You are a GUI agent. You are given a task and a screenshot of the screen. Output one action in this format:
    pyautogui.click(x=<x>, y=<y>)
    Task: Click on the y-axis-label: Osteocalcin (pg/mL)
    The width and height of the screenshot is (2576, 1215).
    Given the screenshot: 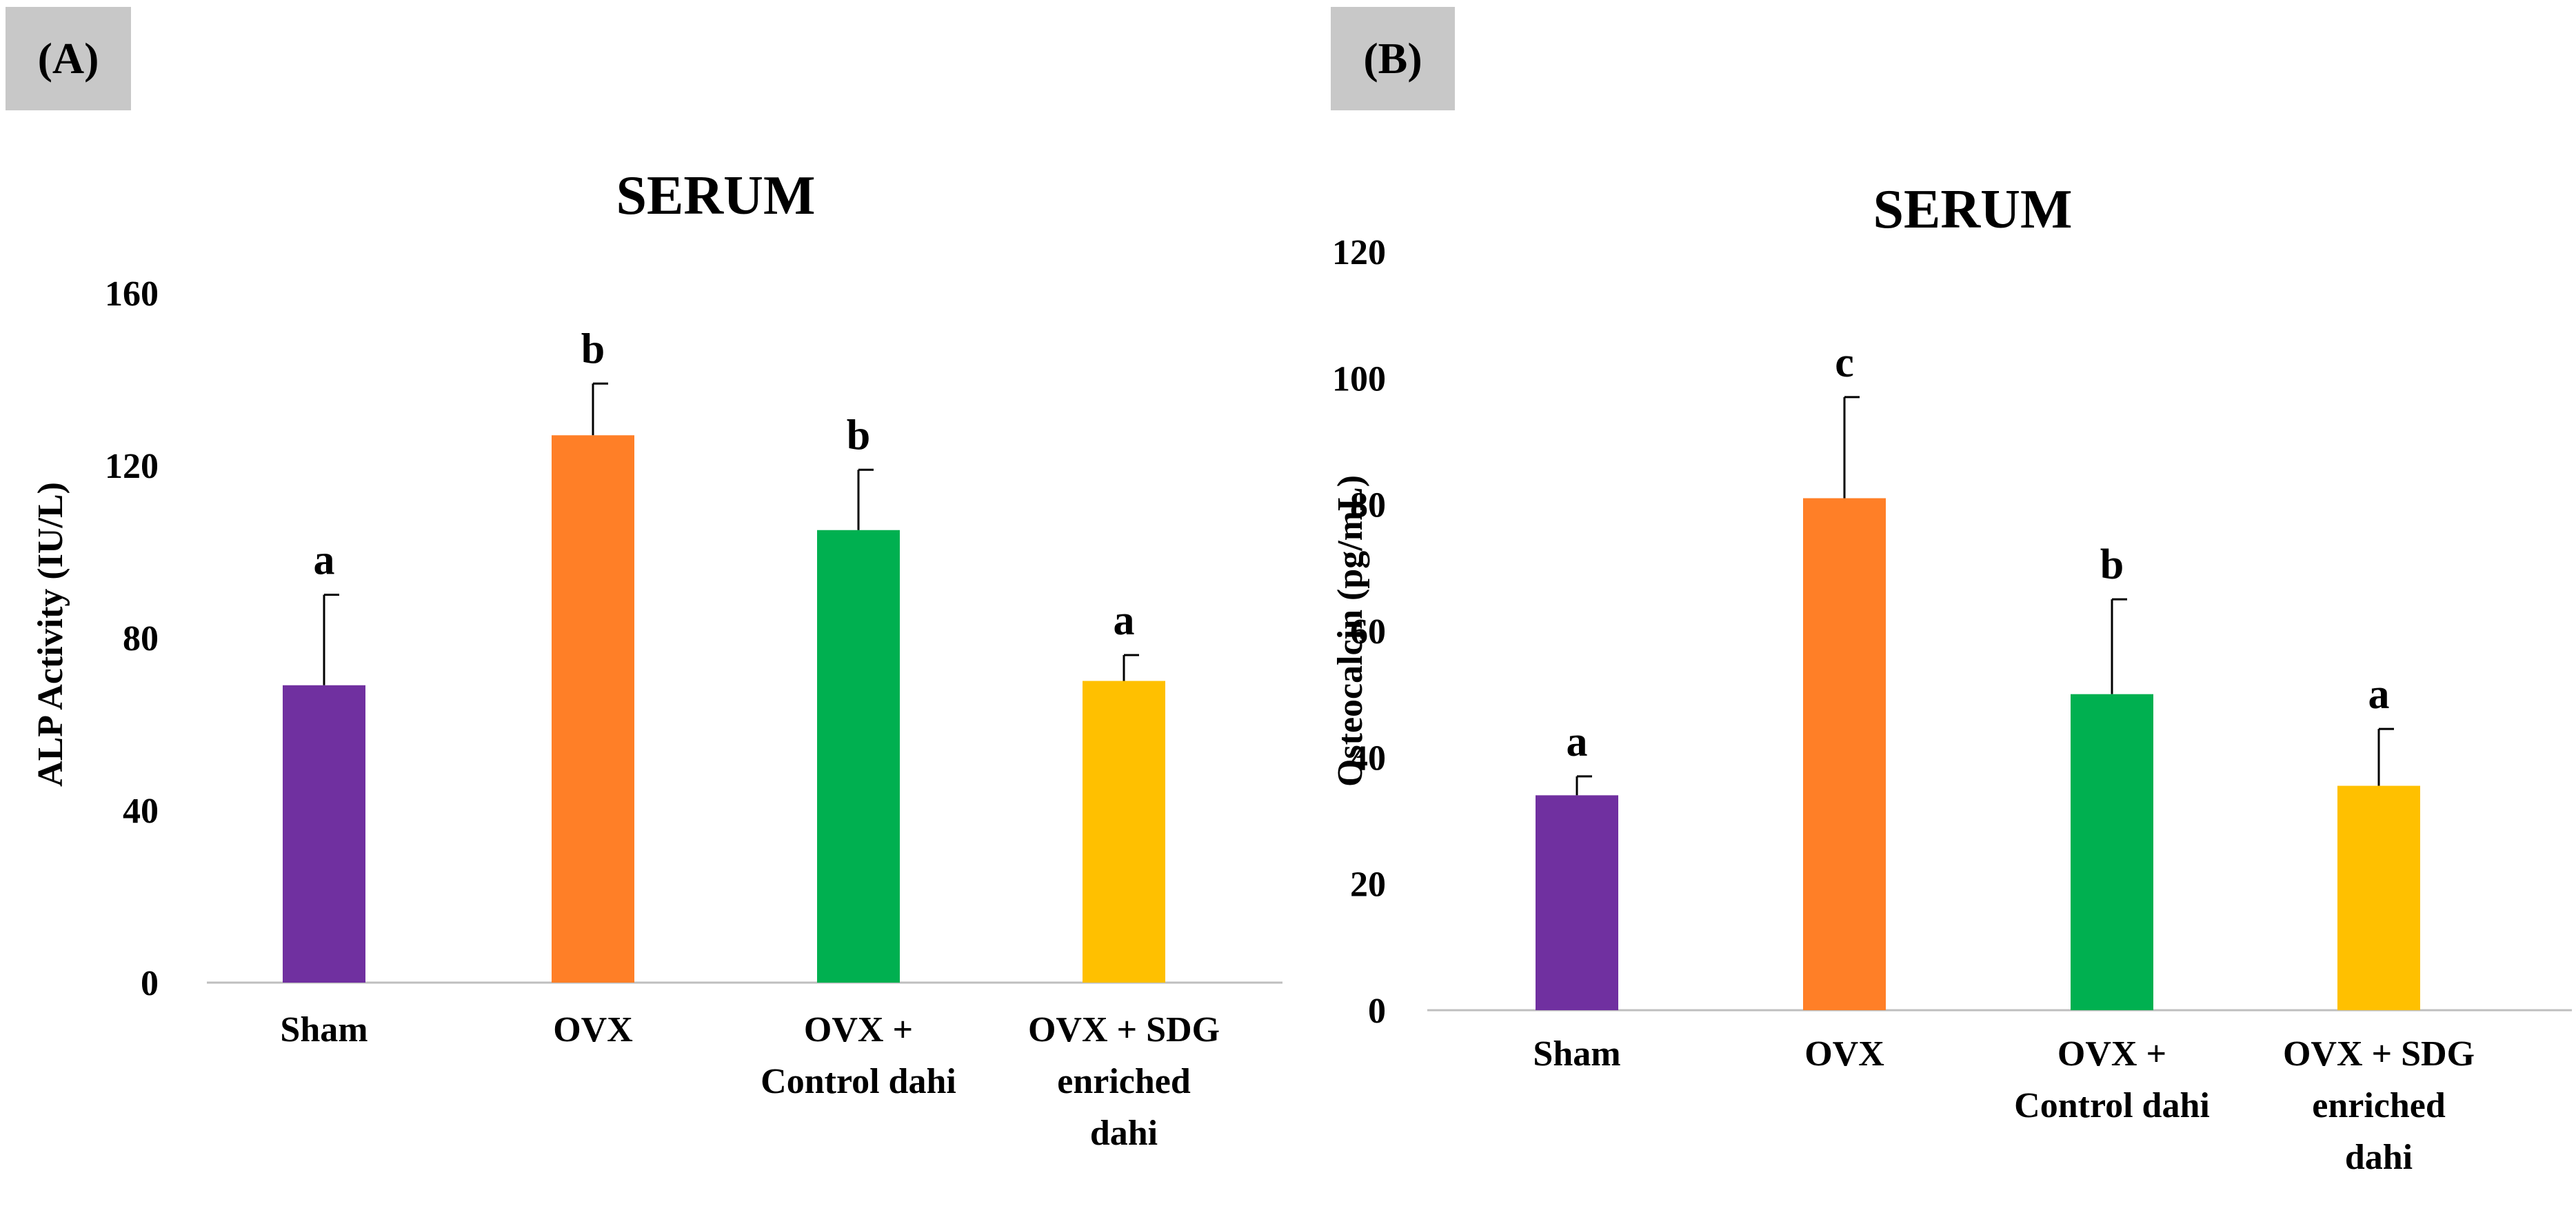 What is the action you would take?
    pyautogui.click(x=1350, y=631)
    